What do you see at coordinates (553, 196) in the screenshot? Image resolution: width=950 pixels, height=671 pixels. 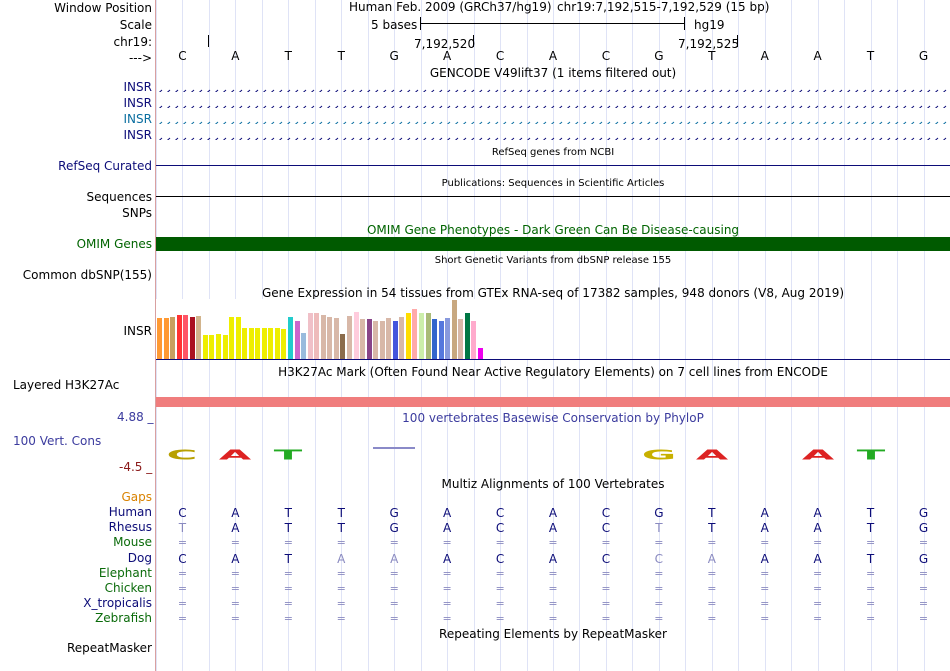 I see `publications-track-line` at bounding box center [553, 196].